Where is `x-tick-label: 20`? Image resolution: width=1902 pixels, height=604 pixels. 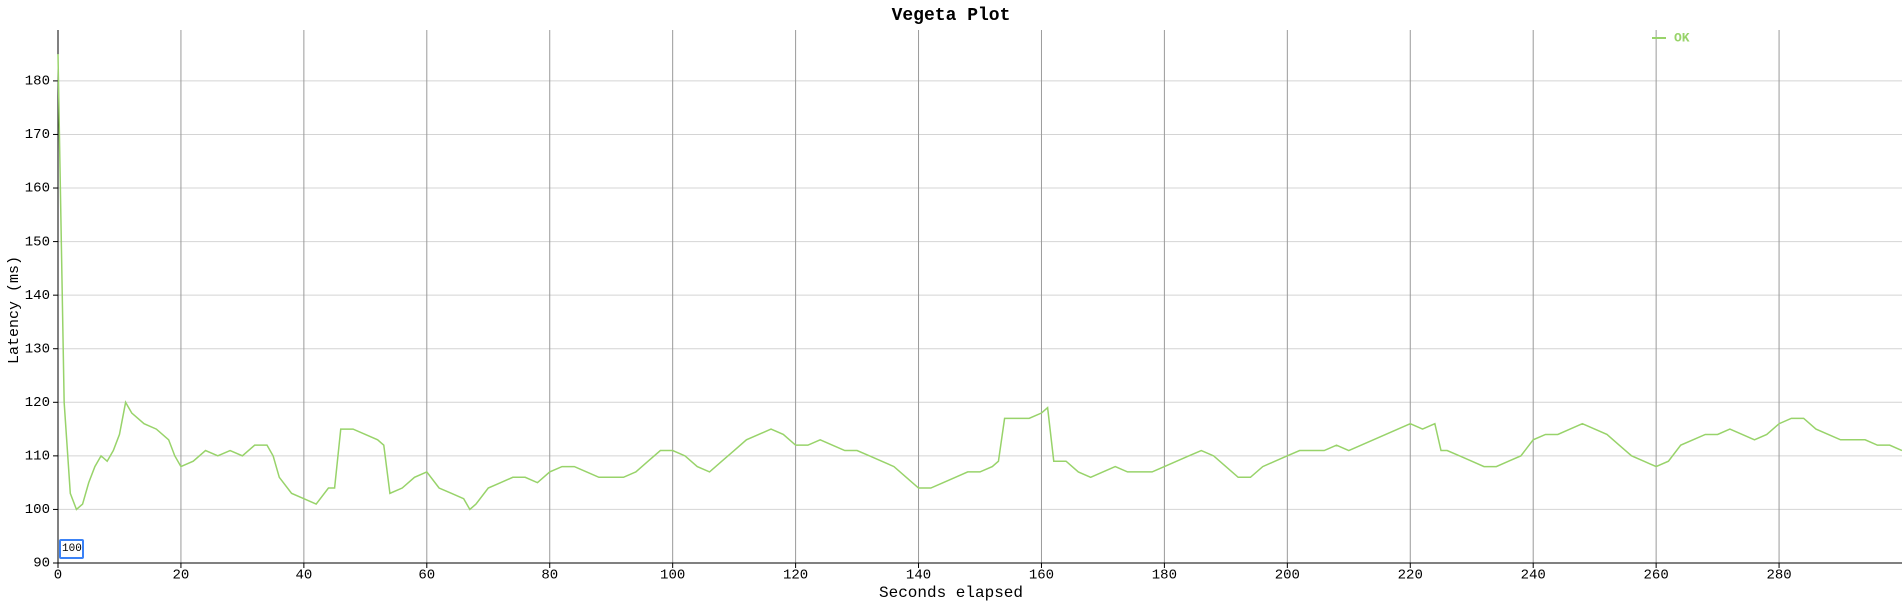 x-tick-label: 20 is located at coordinates (181, 576).